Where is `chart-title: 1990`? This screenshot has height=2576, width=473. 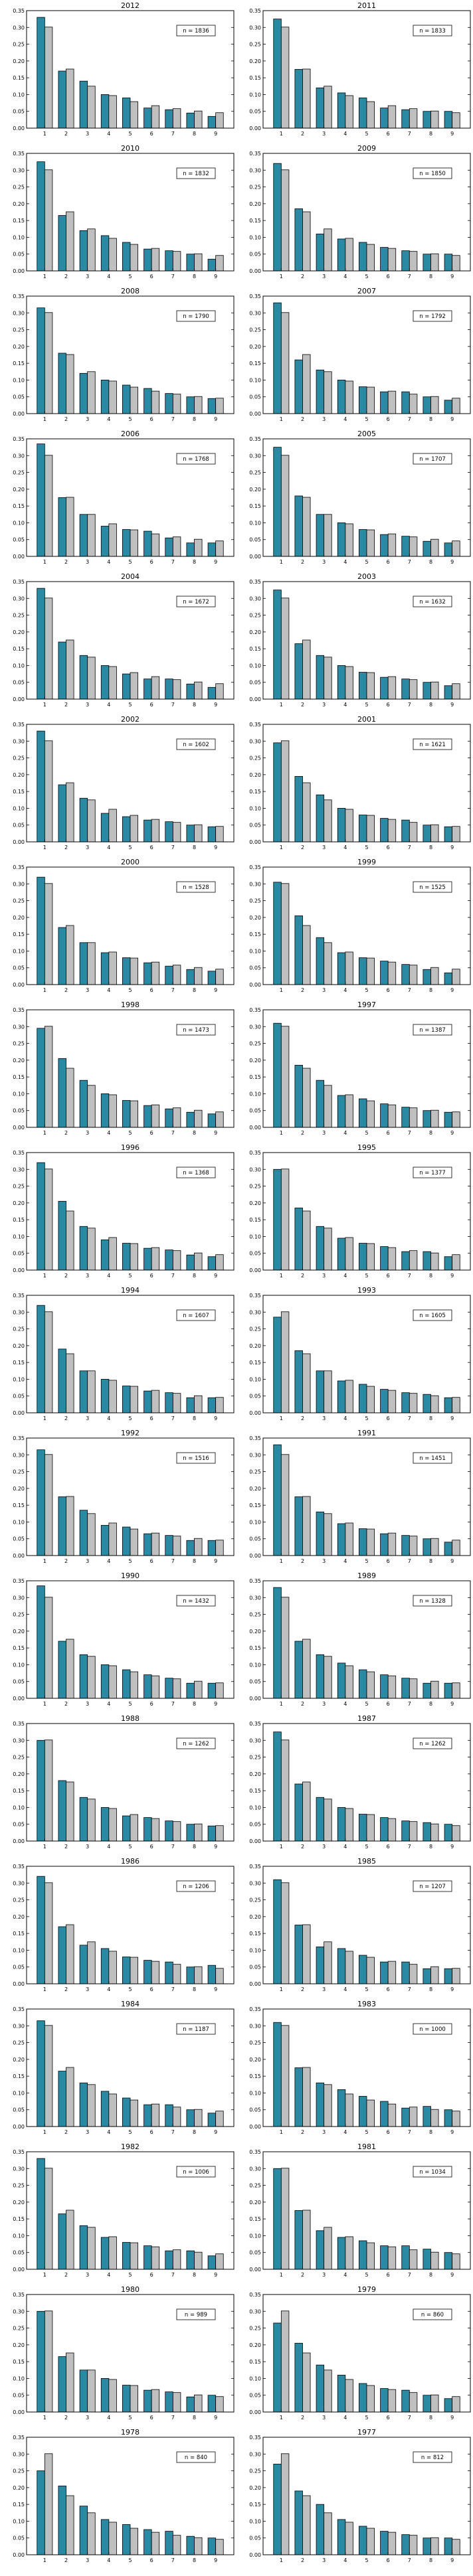 chart-title: 1990 is located at coordinates (130, 1575).